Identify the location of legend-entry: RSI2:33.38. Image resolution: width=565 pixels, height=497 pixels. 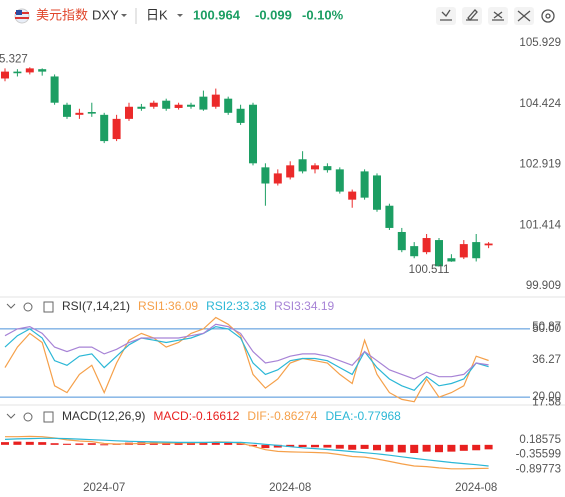
(236, 306).